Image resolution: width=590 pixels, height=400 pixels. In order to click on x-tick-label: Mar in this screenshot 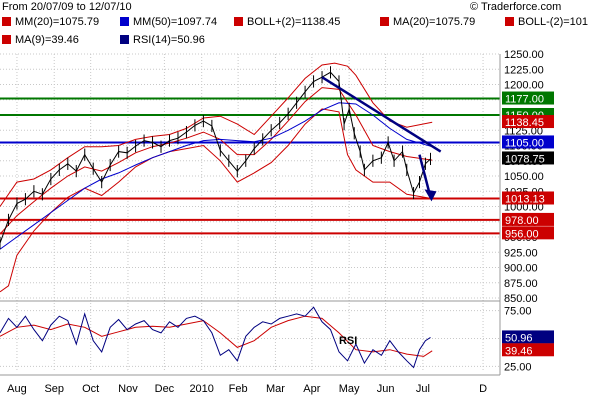, I will do `click(275, 389)`.